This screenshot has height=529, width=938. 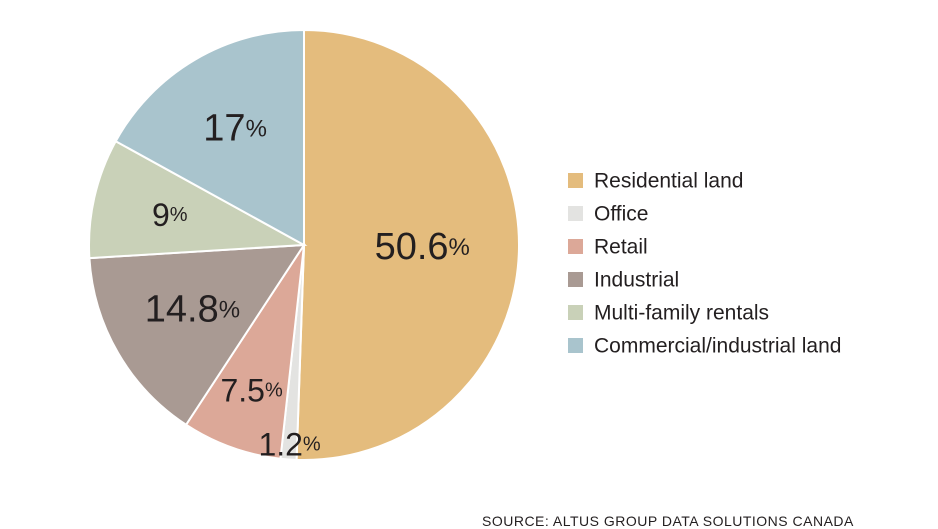 I want to click on legend-label-retail: Retail, so click(x=621, y=247).